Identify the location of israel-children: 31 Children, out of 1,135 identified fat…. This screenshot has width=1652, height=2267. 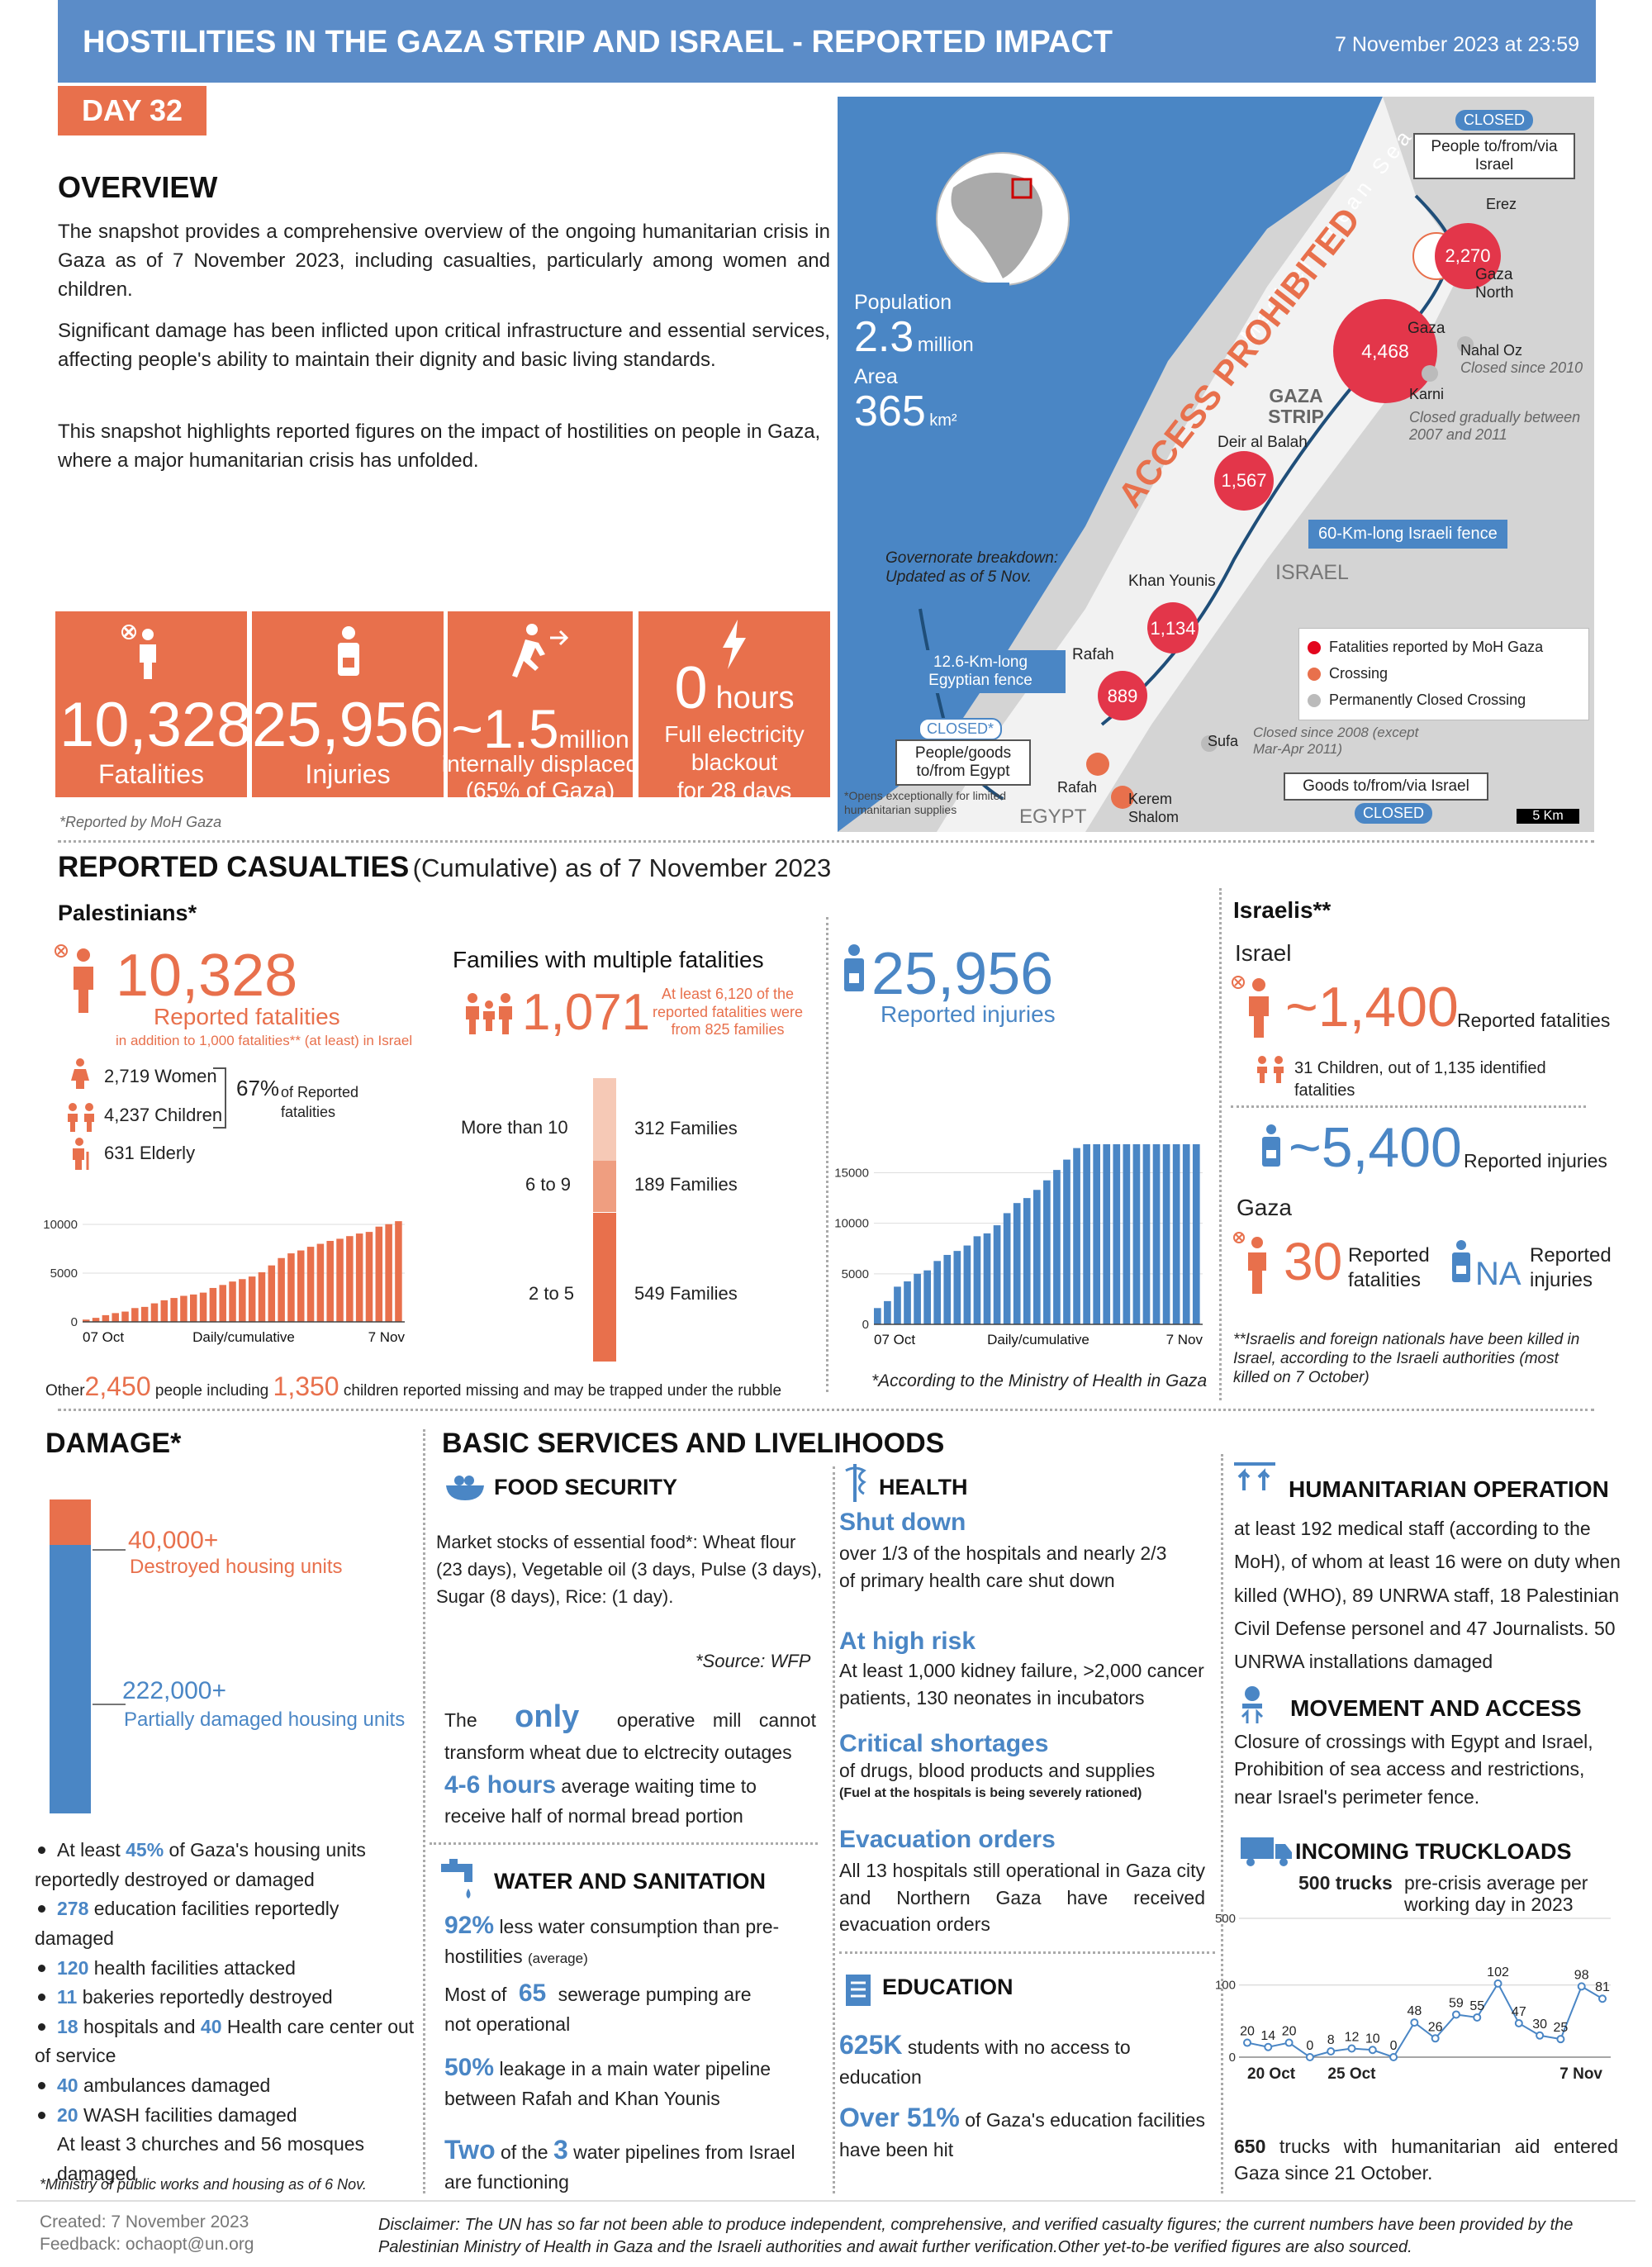
(1420, 1079).